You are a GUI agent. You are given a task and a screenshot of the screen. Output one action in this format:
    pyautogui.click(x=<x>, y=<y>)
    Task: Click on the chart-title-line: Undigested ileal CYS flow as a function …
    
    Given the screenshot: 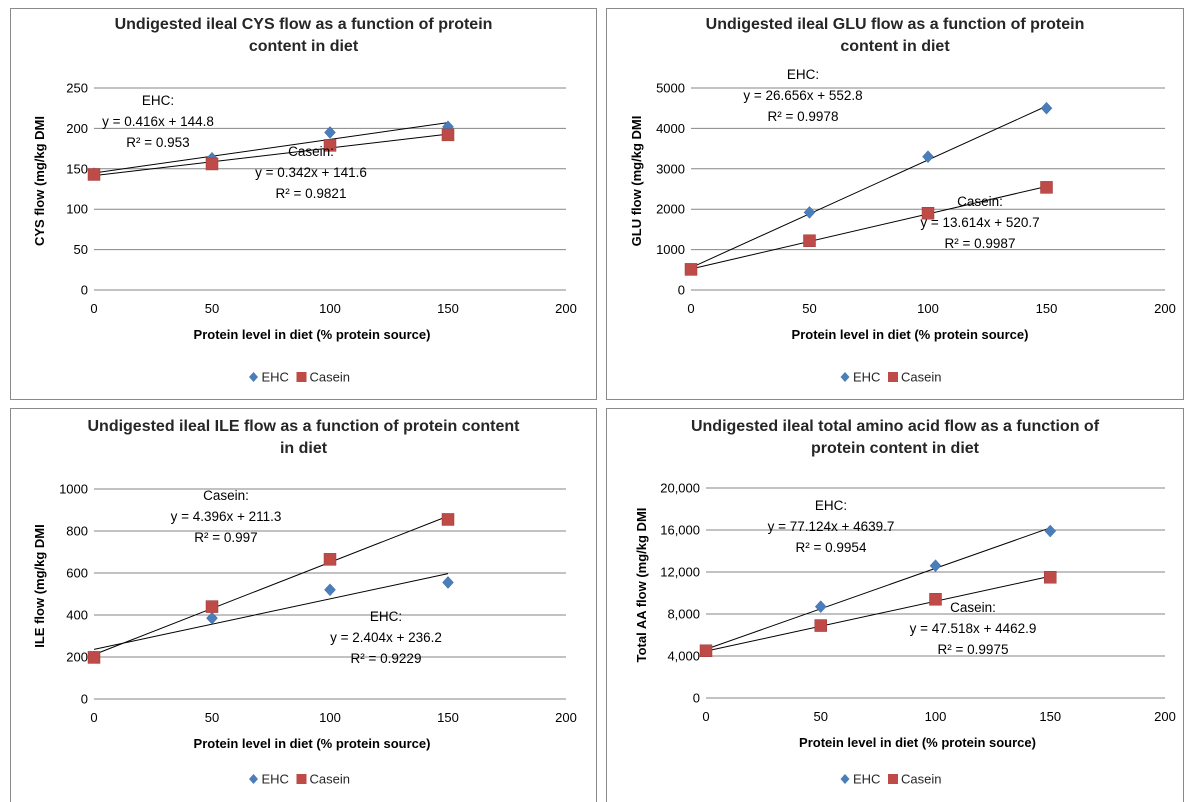 What is the action you would take?
    pyautogui.click(x=304, y=24)
    